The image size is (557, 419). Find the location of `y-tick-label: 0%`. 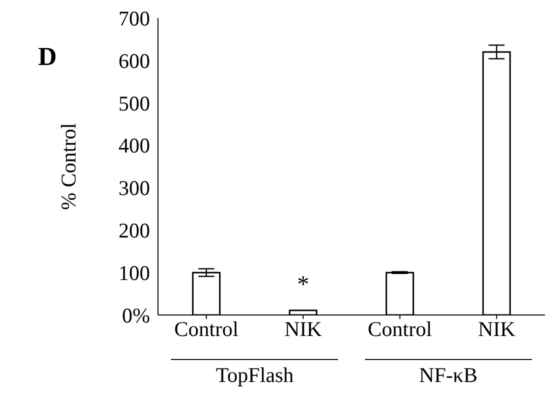

y-tick-label: 0% is located at coordinates (136, 315).